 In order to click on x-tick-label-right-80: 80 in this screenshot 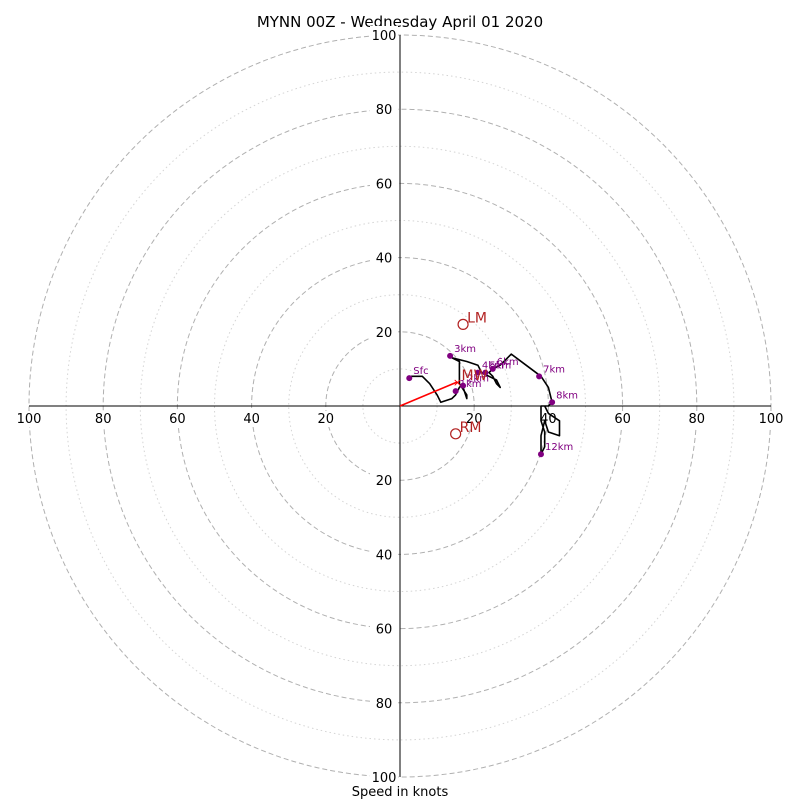, I will do `click(697, 419)`.